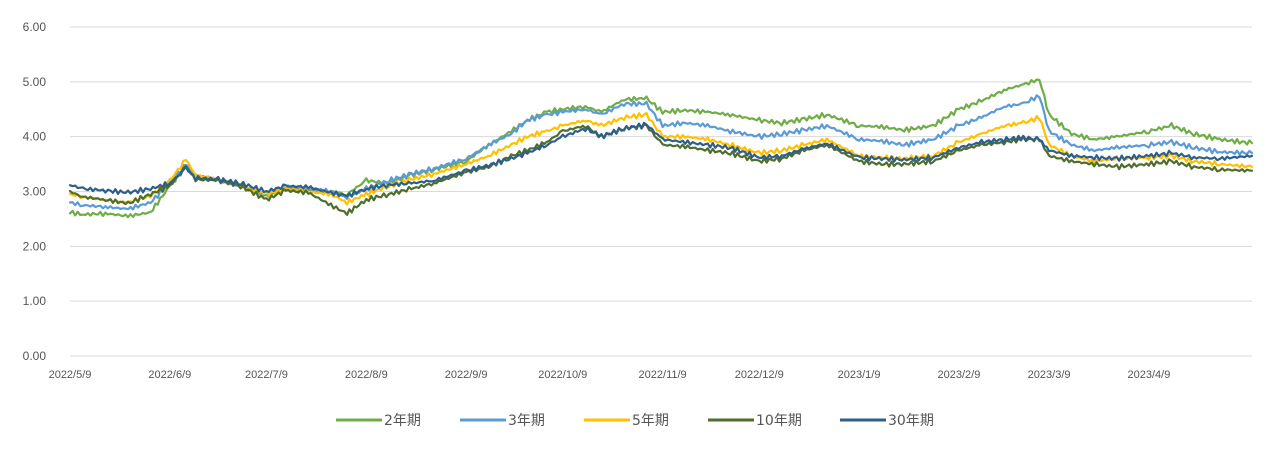  I want to click on legend-label: 5年期, so click(650, 421).